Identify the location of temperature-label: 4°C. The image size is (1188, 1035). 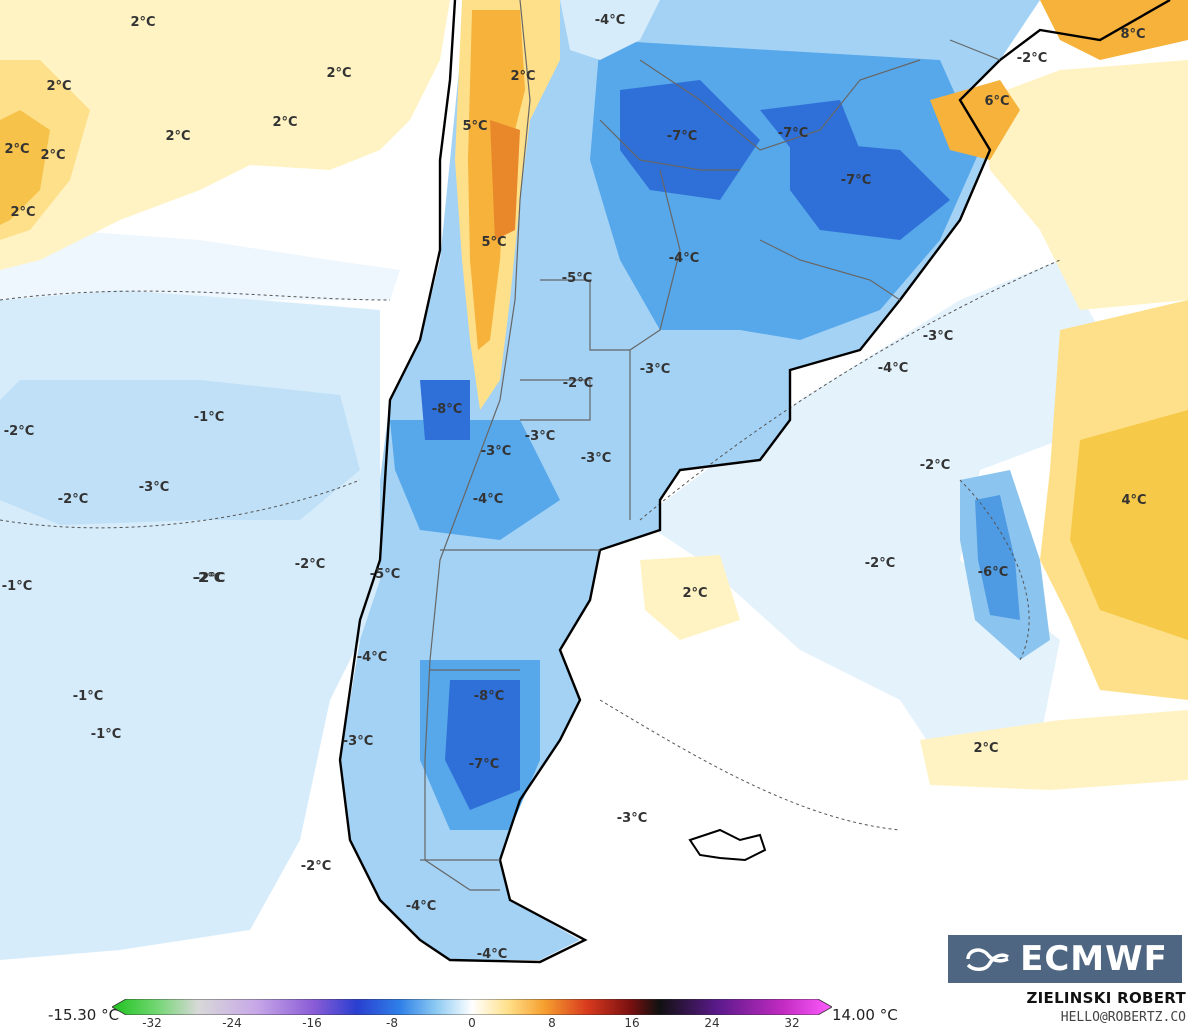
(1133, 500).